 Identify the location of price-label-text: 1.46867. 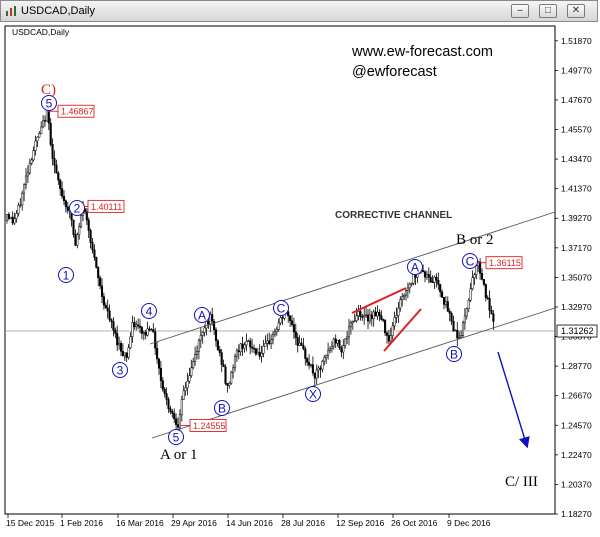
(77, 112).